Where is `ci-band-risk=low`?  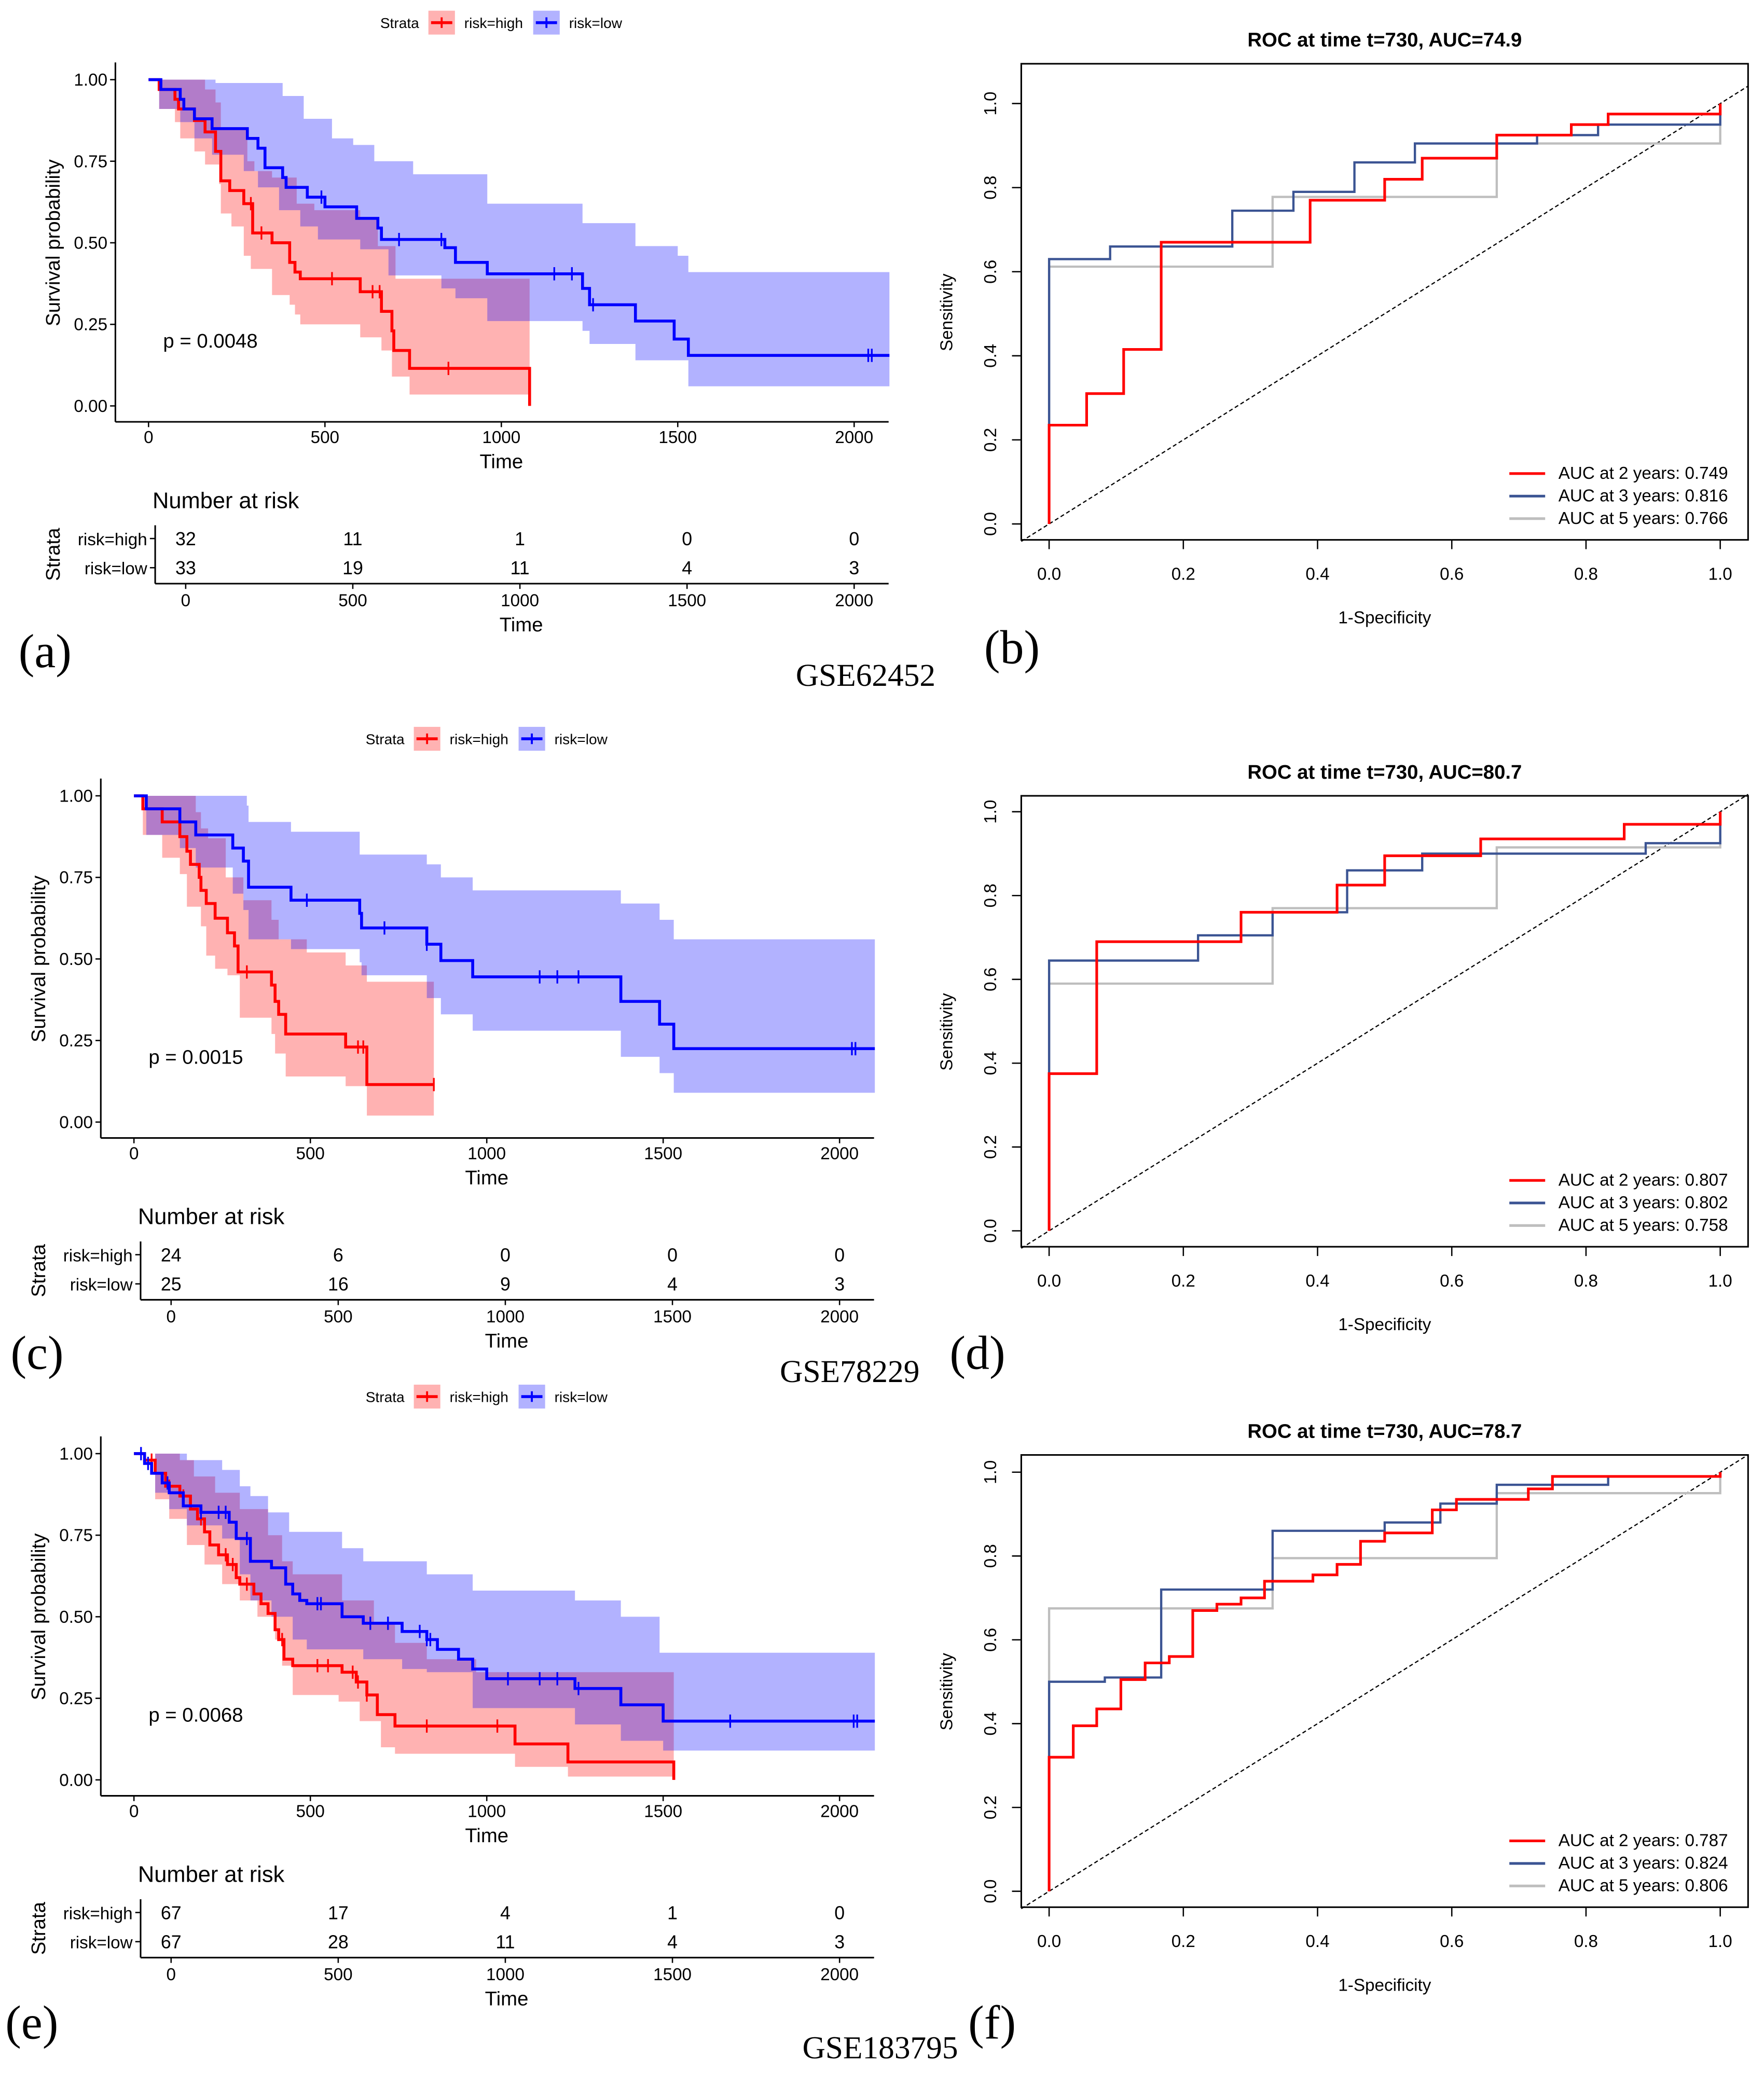 ci-band-risk=low is located at coordinates (519, 232).